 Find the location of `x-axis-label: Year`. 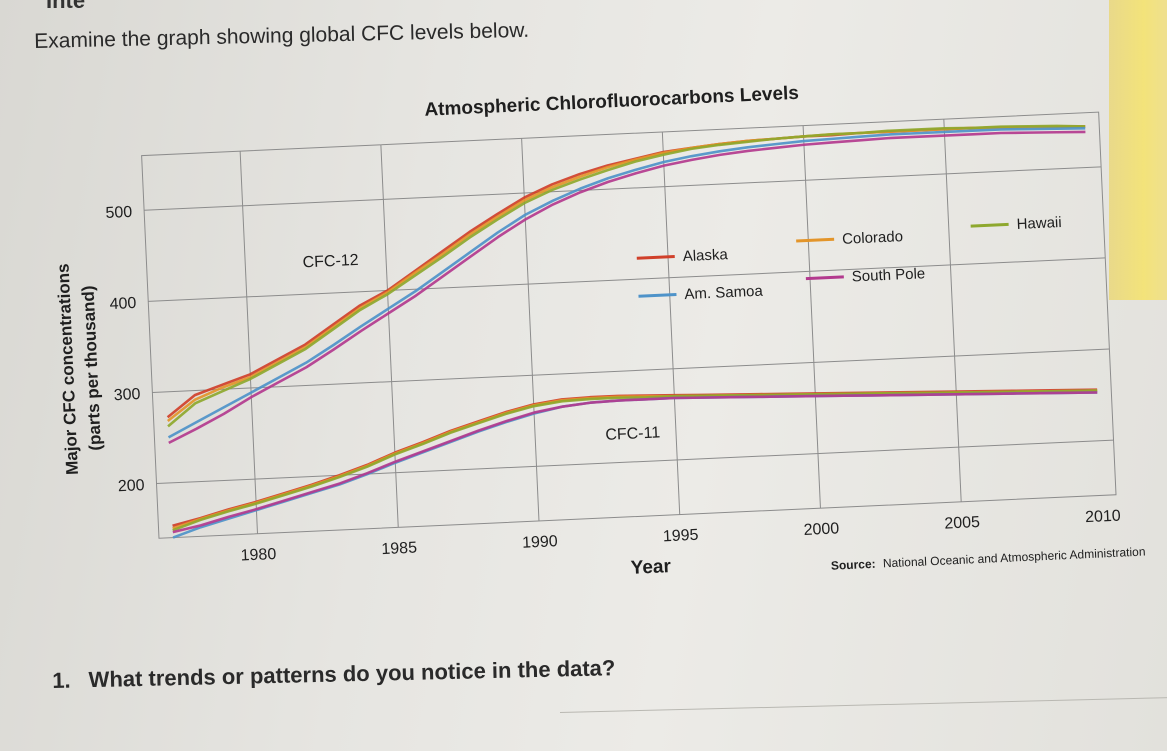

x-axis-label: Year is located at coordinates (651, 567).